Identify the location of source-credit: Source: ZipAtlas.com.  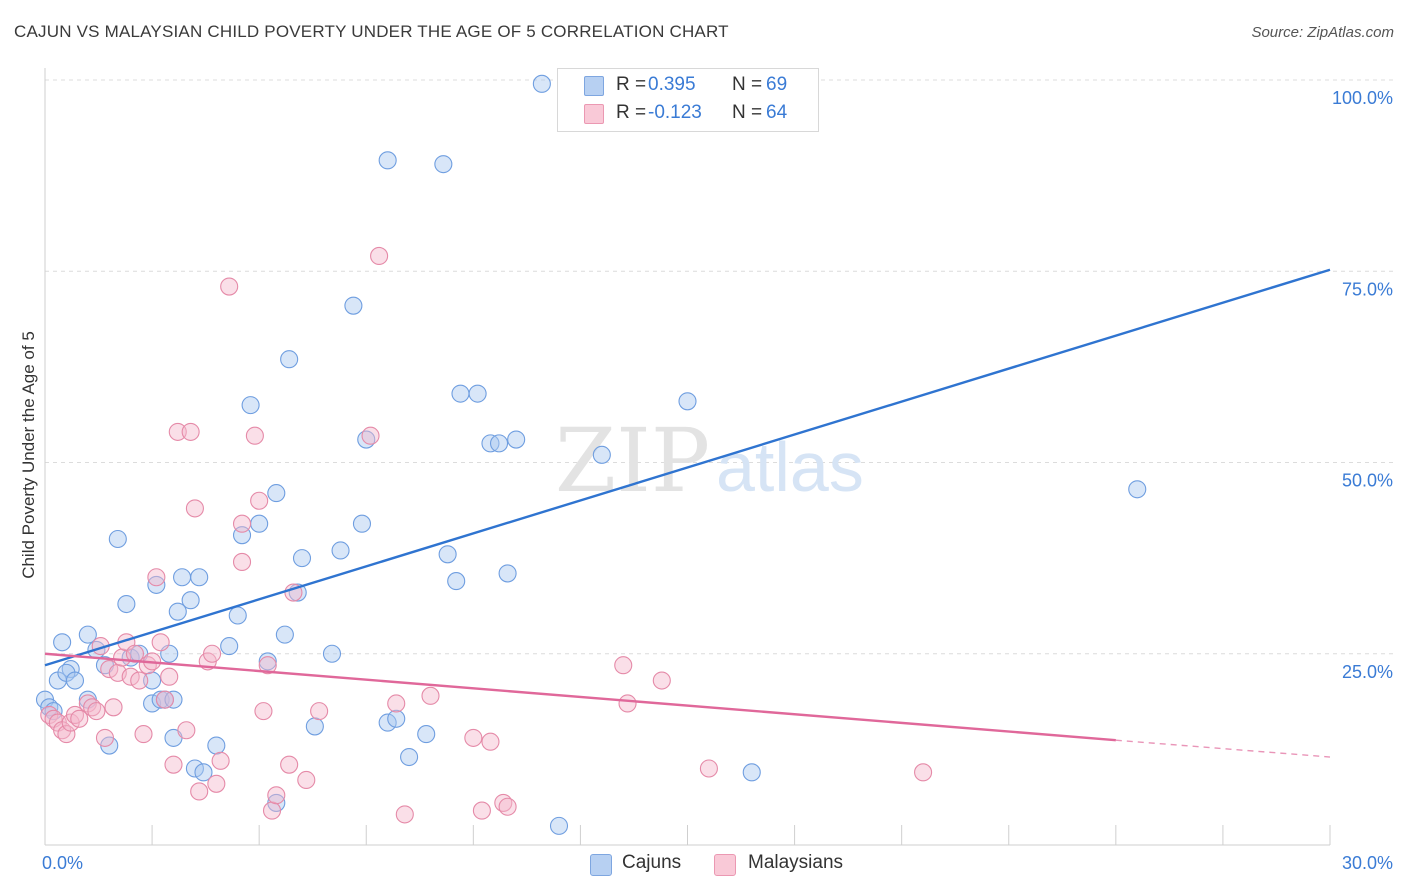
(1322, 32).